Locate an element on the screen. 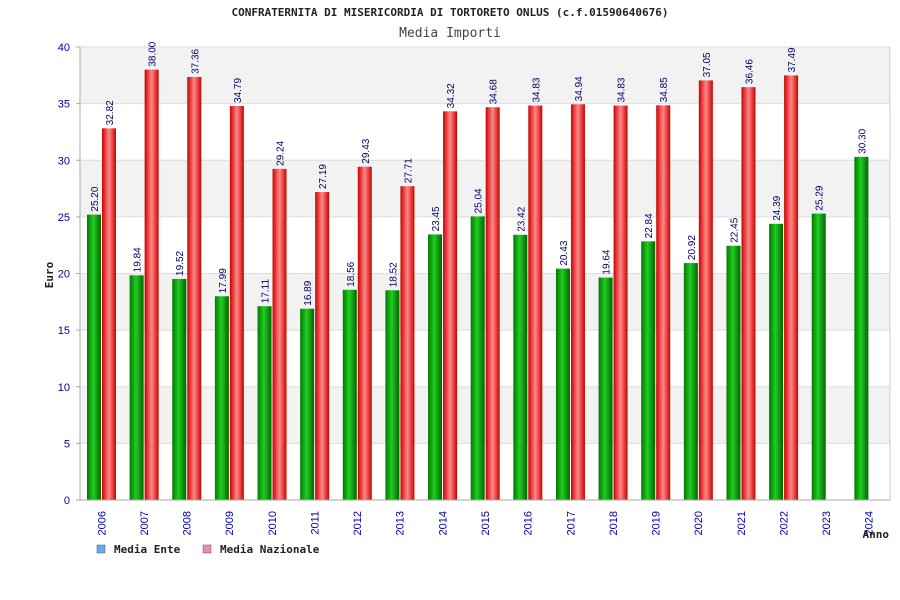 This screenshot has height=600, width=900. value-label: 30.30 is located at coordinates (862, 140).